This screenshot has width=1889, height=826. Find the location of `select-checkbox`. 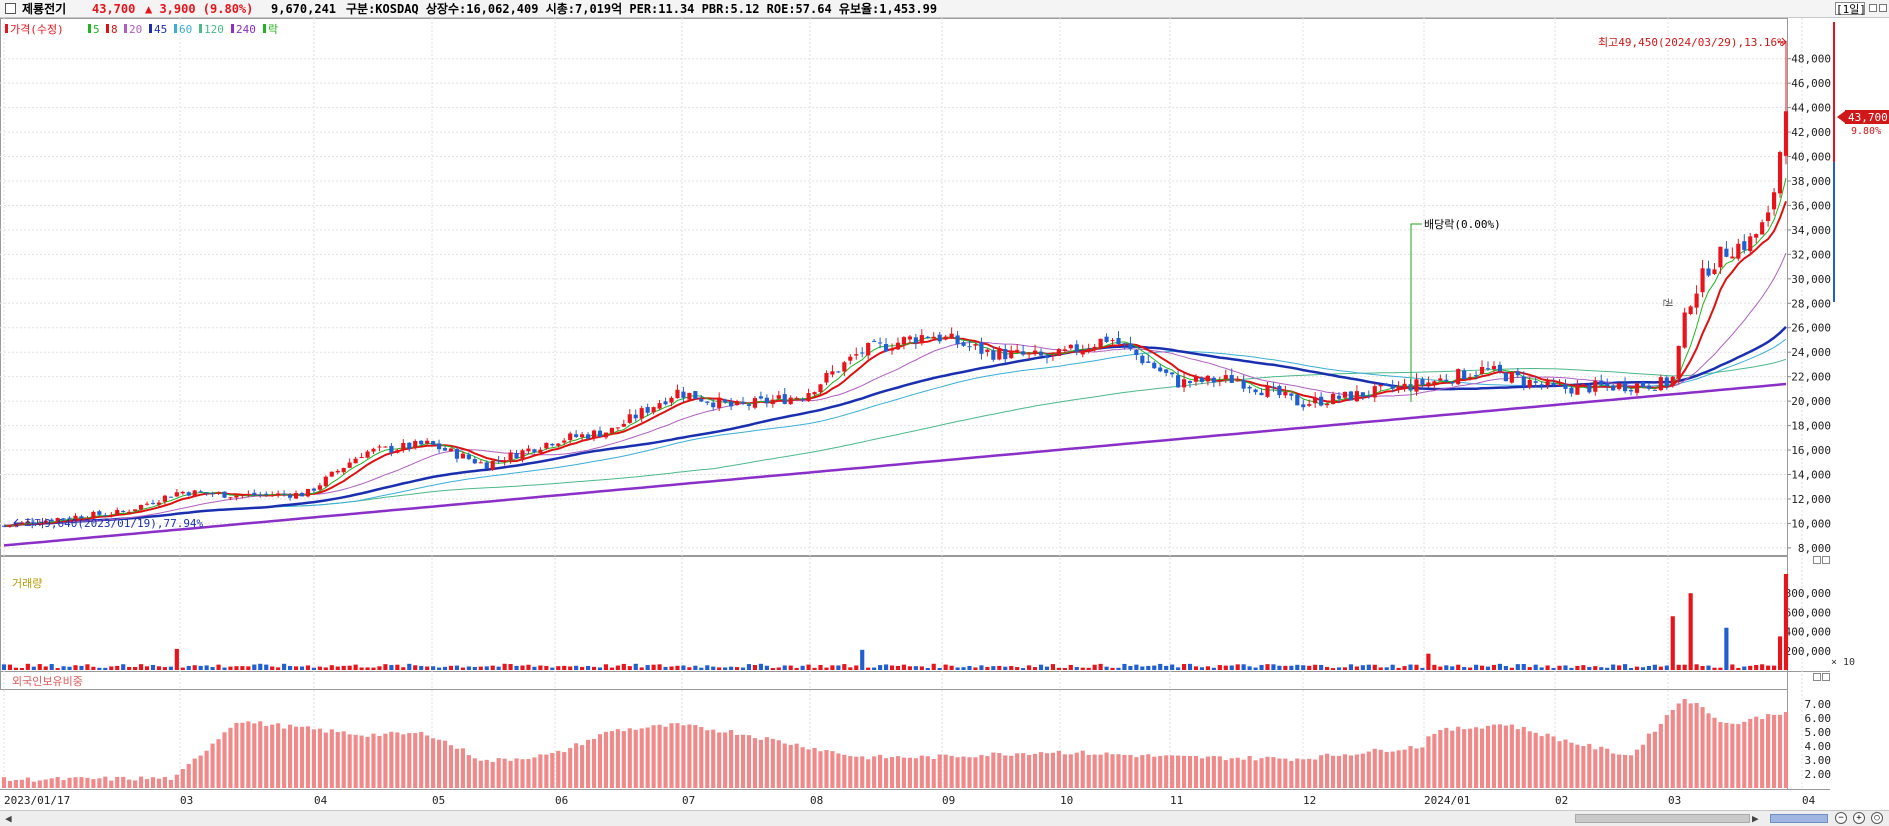

select-checkbox is located at coordinates (10, 8).